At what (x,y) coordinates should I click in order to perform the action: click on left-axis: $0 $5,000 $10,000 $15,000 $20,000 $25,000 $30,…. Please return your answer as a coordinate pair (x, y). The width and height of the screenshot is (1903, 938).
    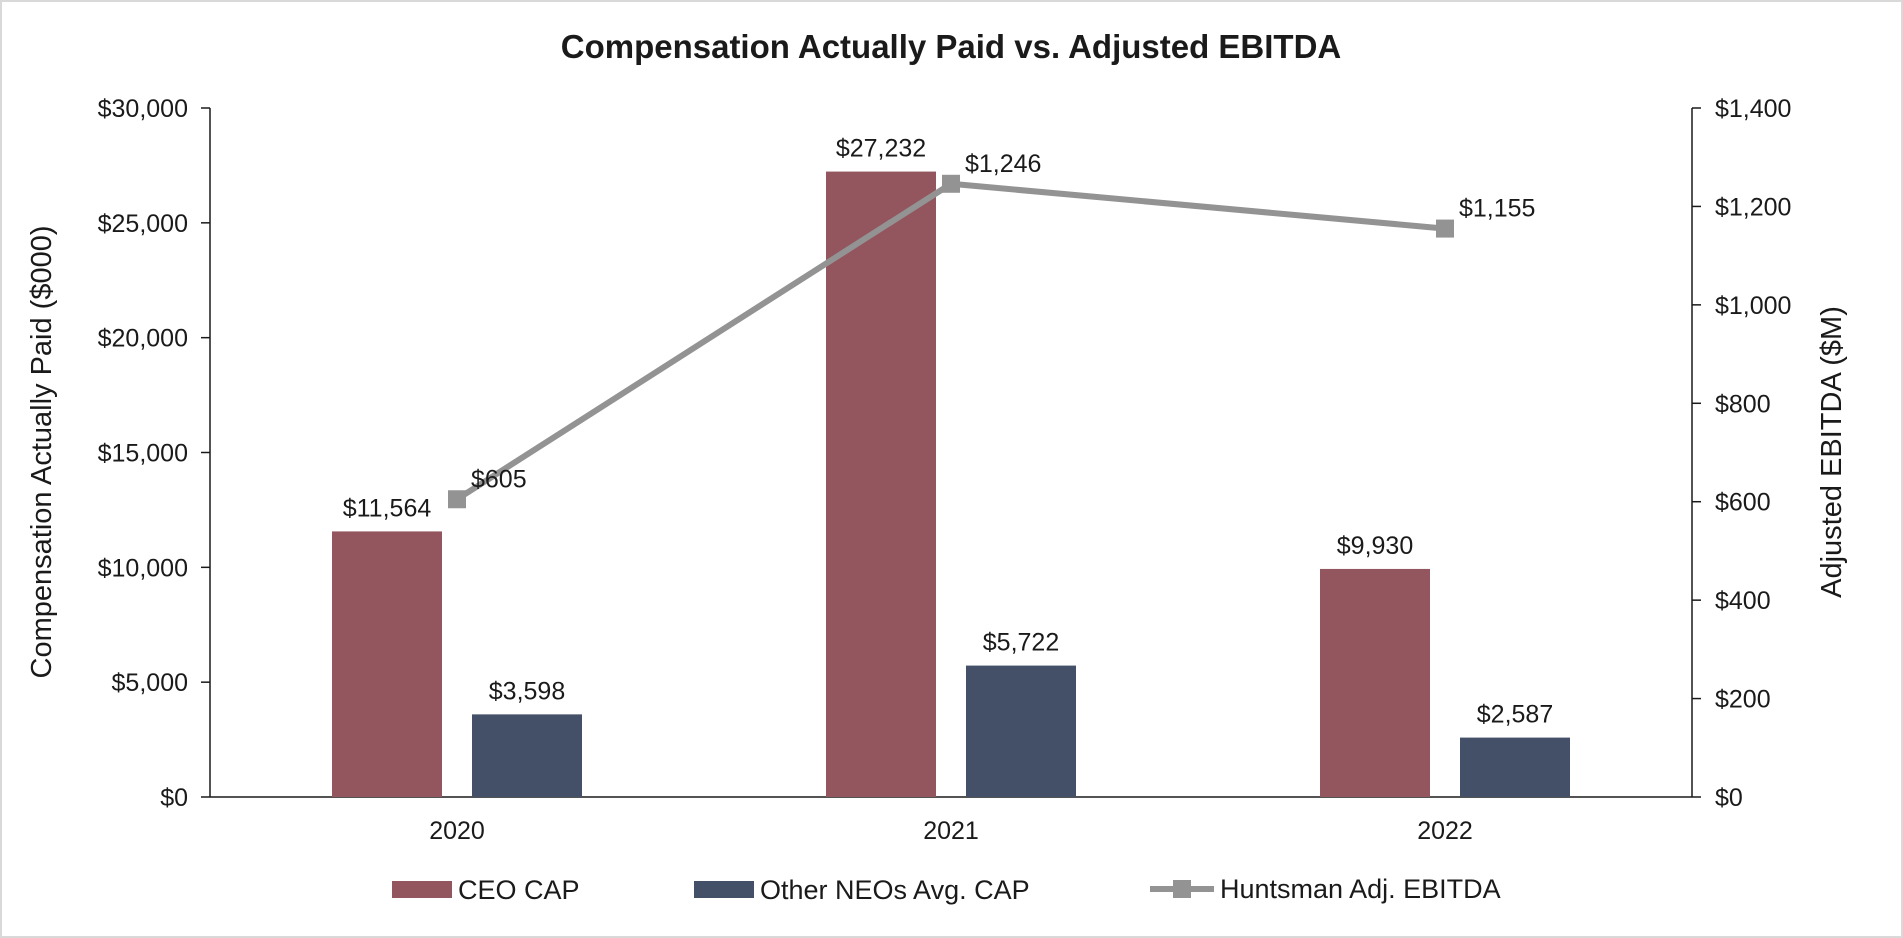
    Looking at the image, I should click on (154, 453).